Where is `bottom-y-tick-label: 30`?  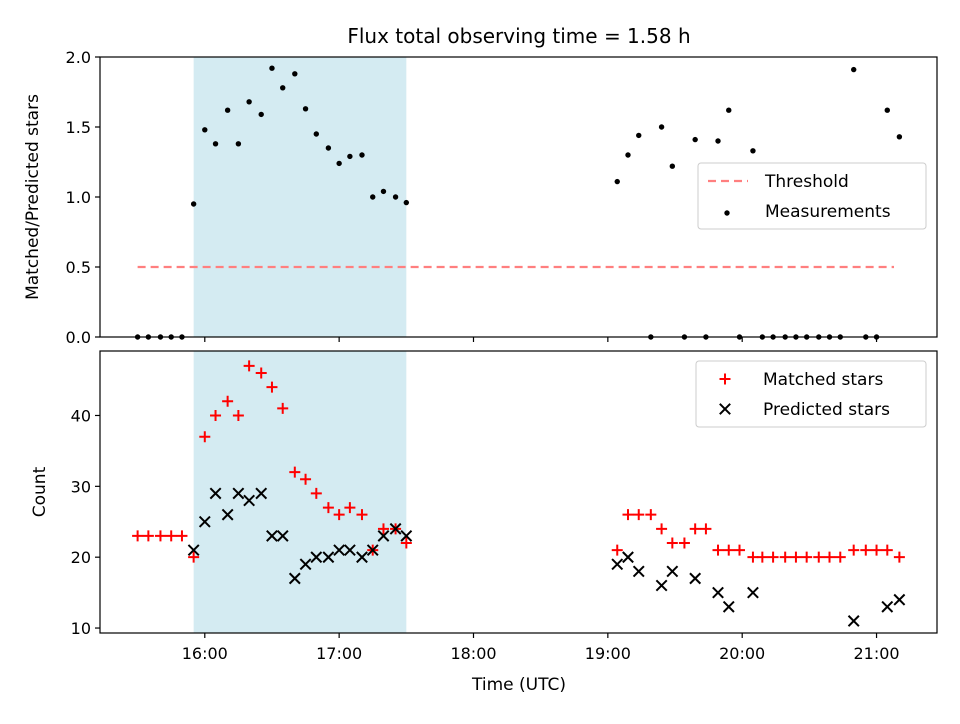 bottom-y-tick-label: 30 is located at coordinates (81, 486).